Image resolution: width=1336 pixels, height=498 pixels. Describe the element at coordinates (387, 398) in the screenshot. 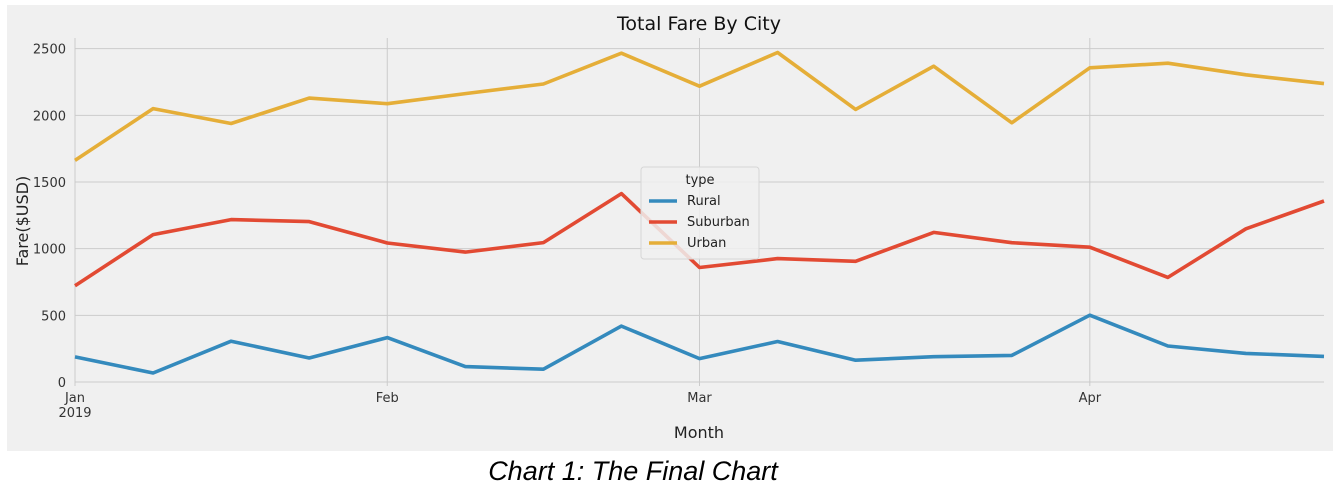

I see `x-tick-label: Feb` at that location.